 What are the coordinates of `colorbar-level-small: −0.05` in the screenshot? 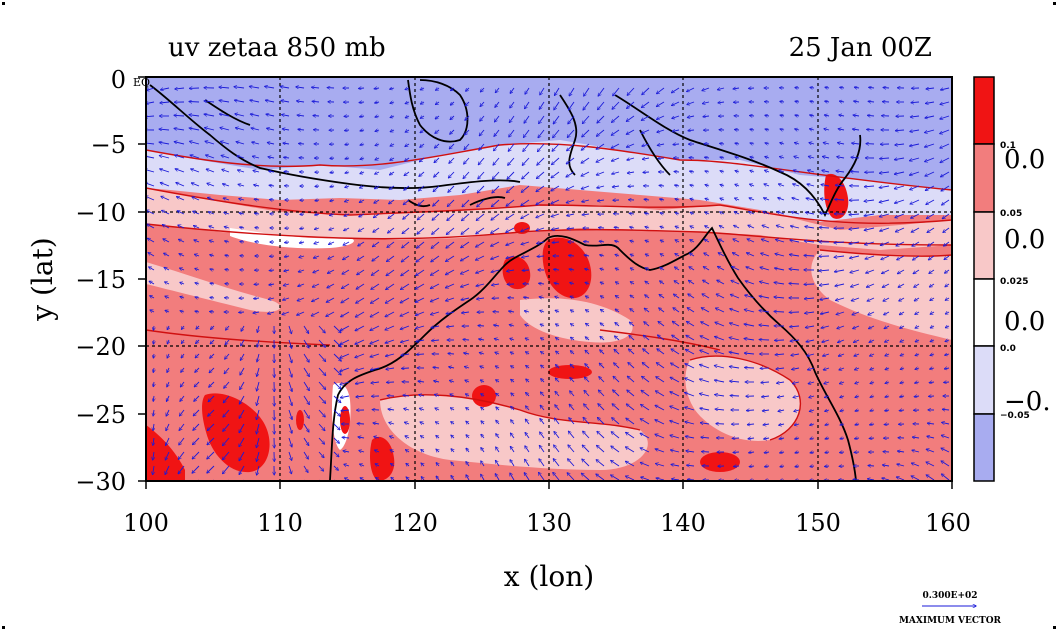 It's located at (1015, 416).